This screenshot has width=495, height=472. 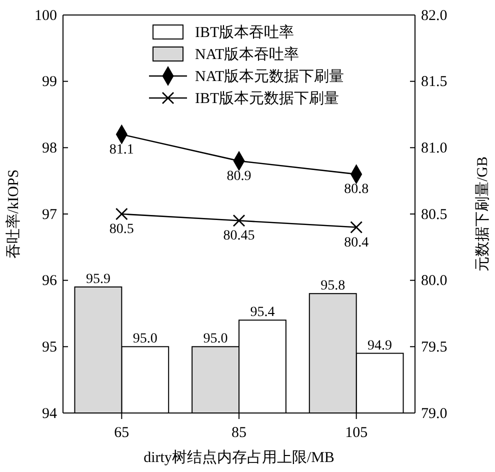 I want to click on data-label: 95.9, so click(x=98, y=279).